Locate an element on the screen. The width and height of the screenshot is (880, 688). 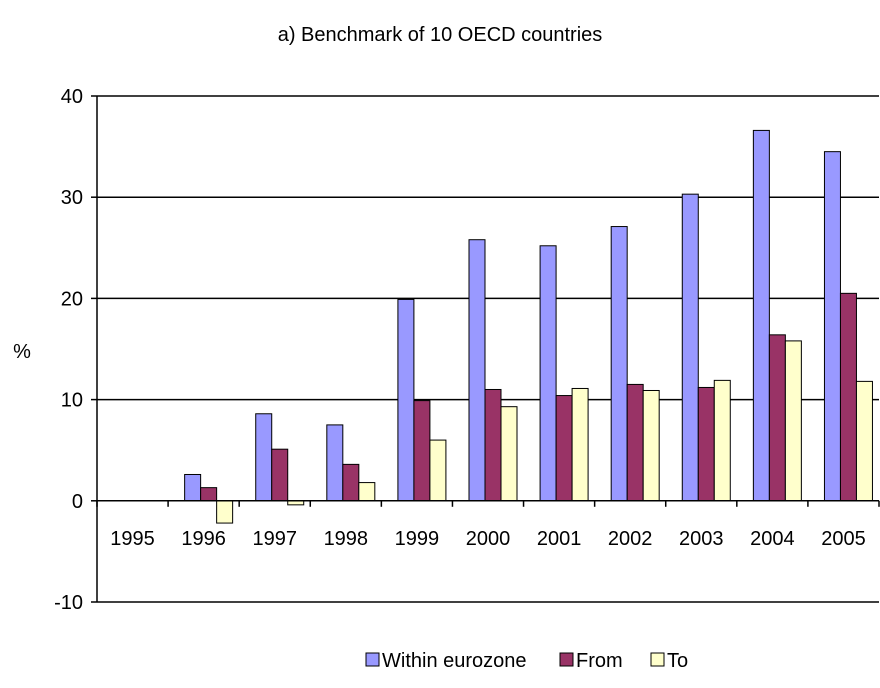
y-axis-label: % is located at coordinates (22, 352).